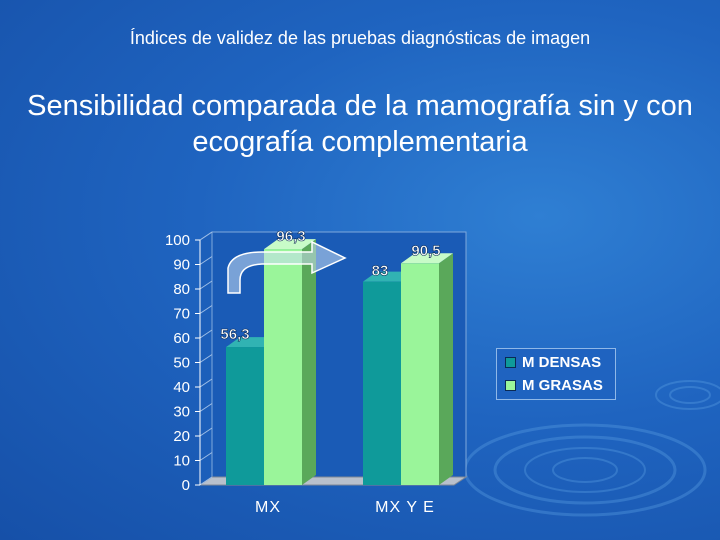 Image resolution: width=720 pixels, height=540 pixels. Describe the element at coordinates (177, 240) in the screenshot. I see `y-tick-label: 100` at that location.